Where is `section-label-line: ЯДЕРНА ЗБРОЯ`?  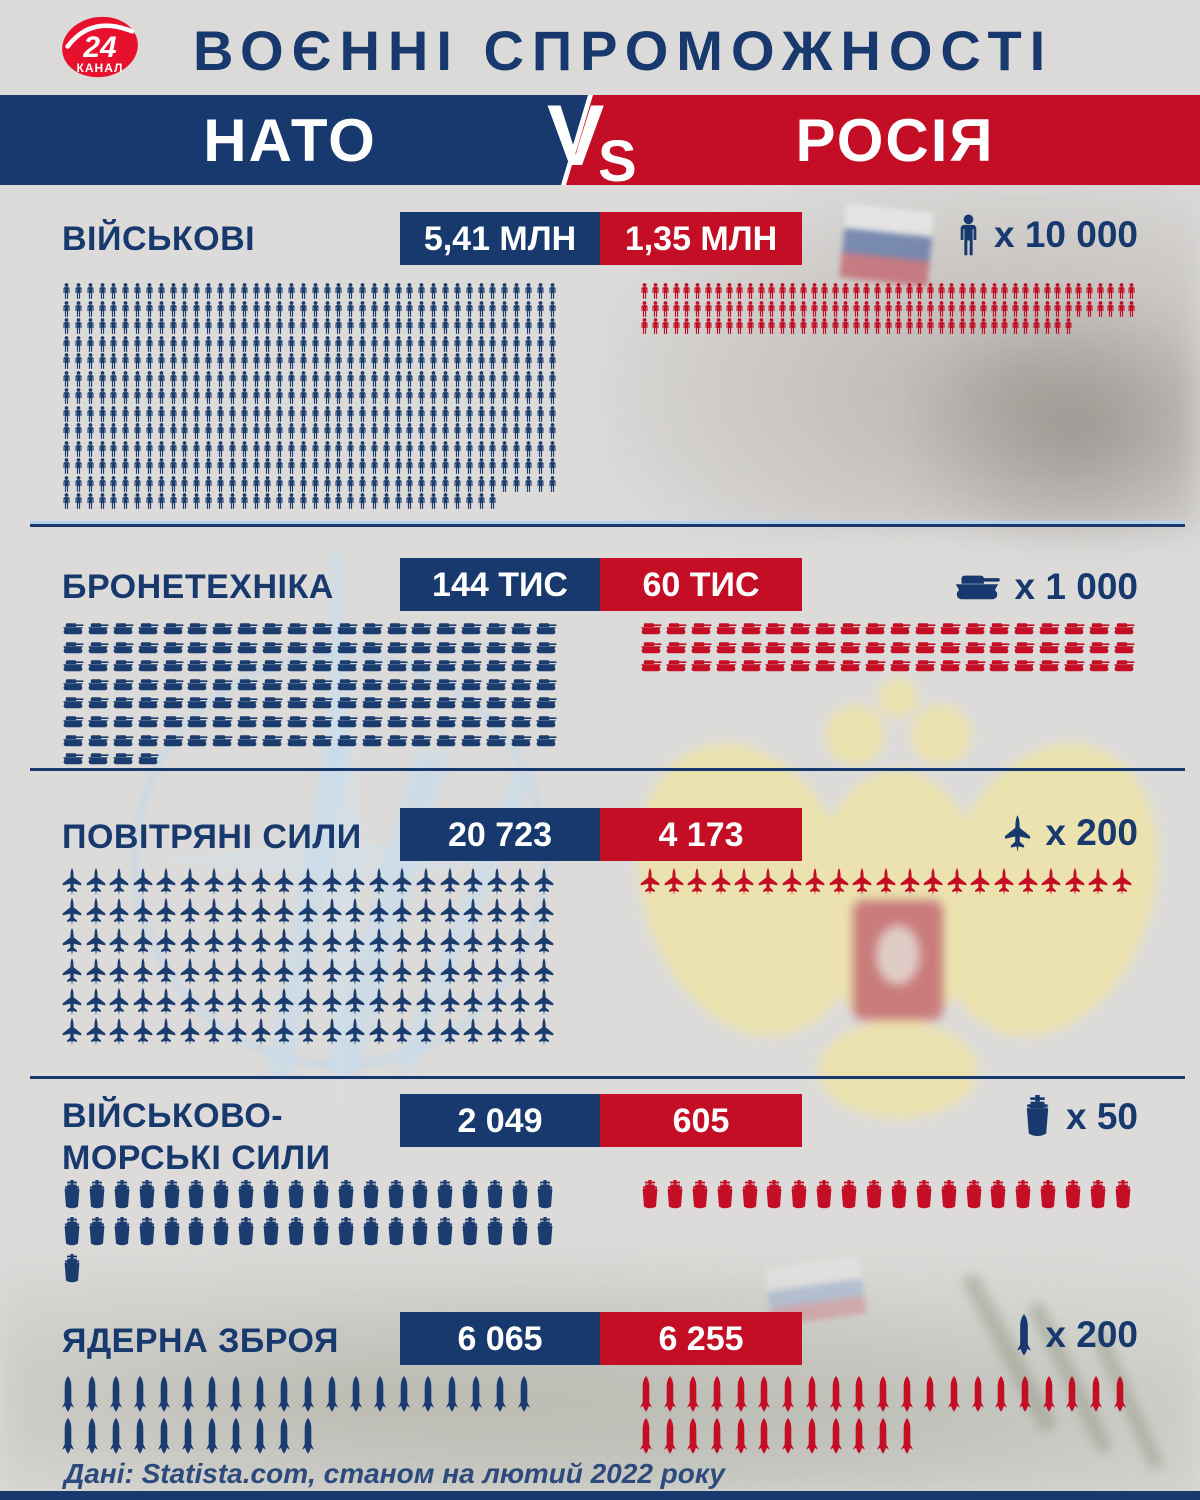
section-label-line: ЯДЕРНА ЗБРОЯ is located at coordinates (200, 1341).